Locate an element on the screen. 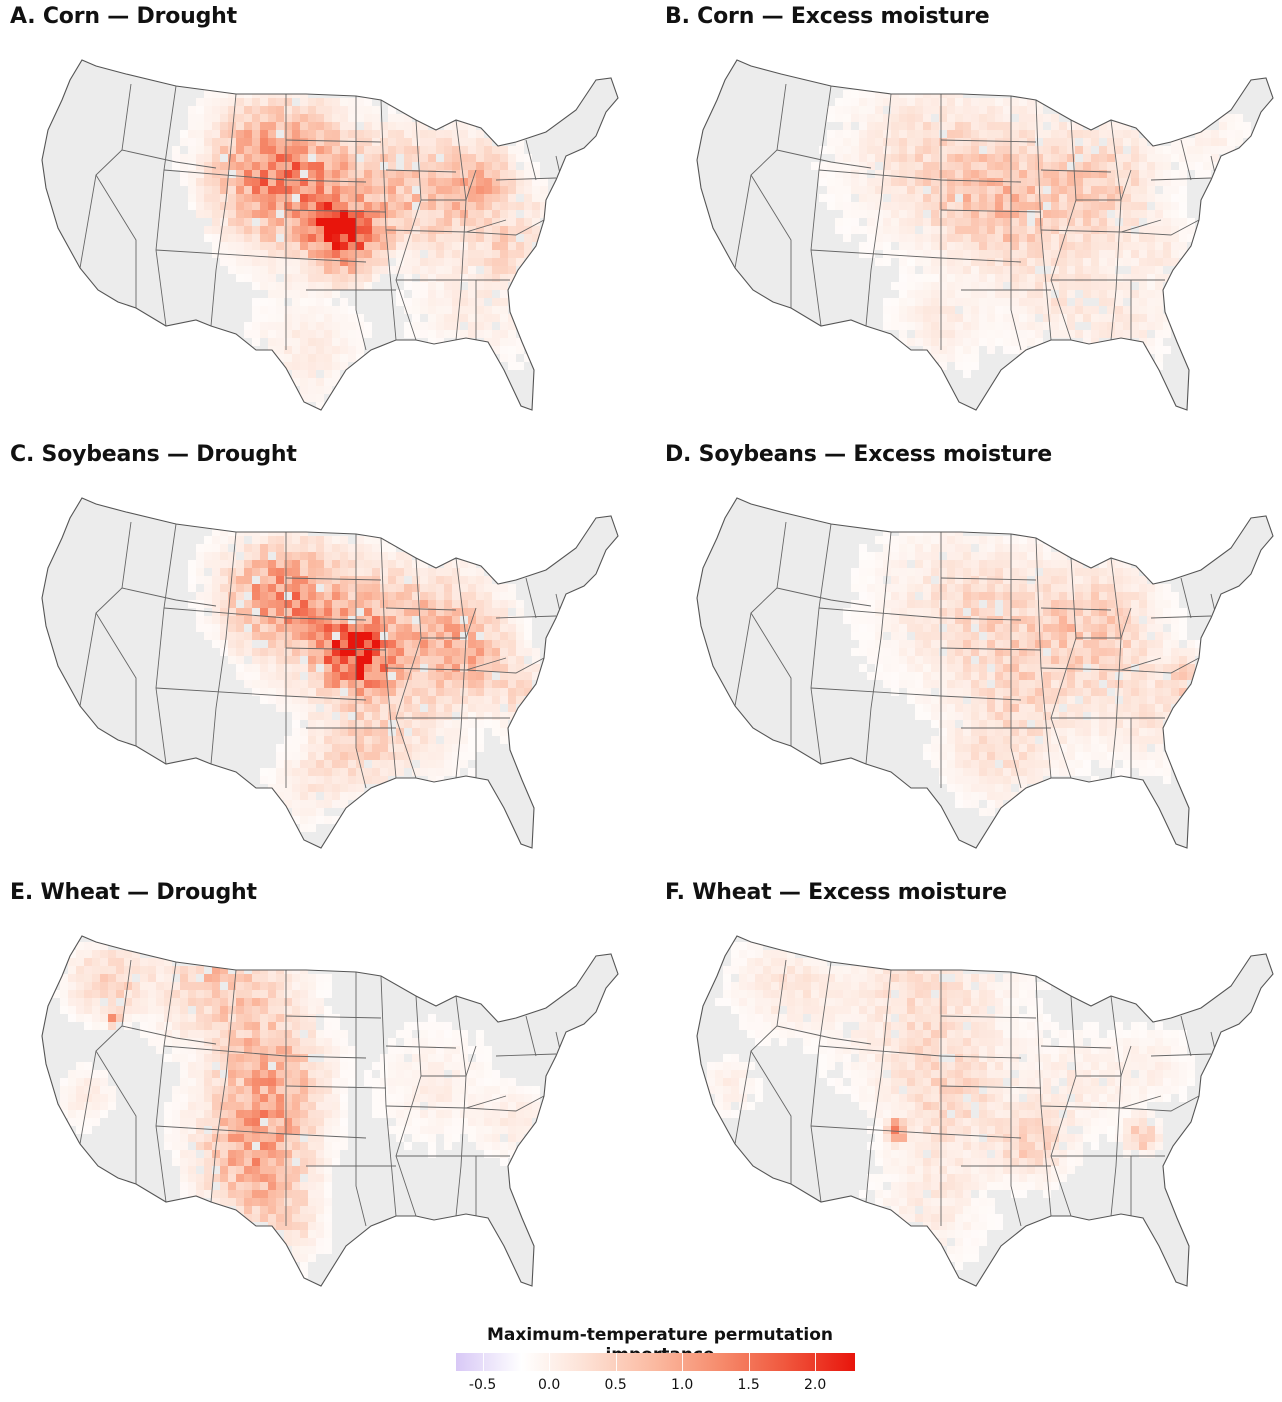 The width and height of the screenshot is (1282, 1402). state-border is located at coordinates (105, 614).